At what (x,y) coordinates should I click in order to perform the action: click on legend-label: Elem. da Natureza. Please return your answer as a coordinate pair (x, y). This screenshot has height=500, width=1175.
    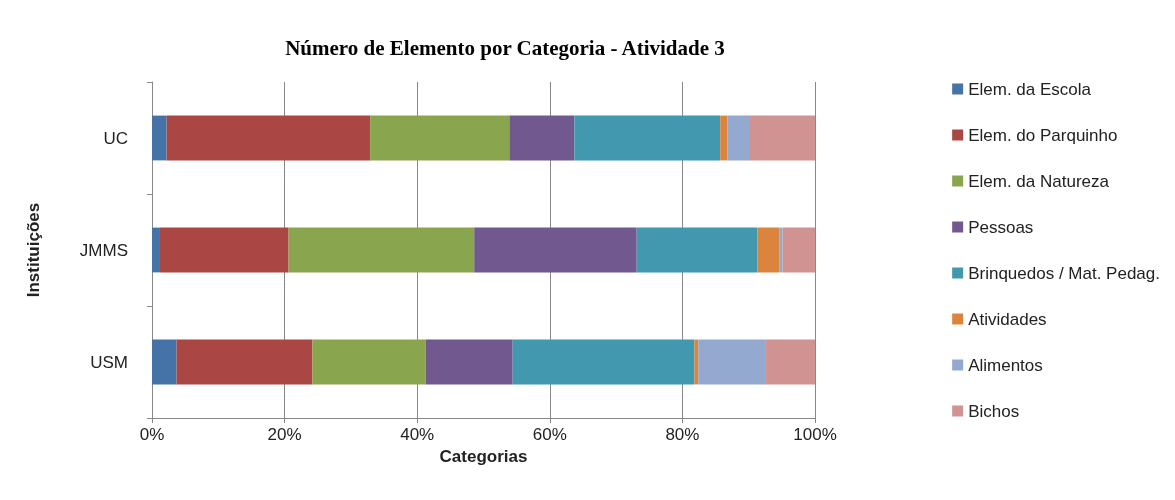
    Looking at the image, I should click on (1039, 181).